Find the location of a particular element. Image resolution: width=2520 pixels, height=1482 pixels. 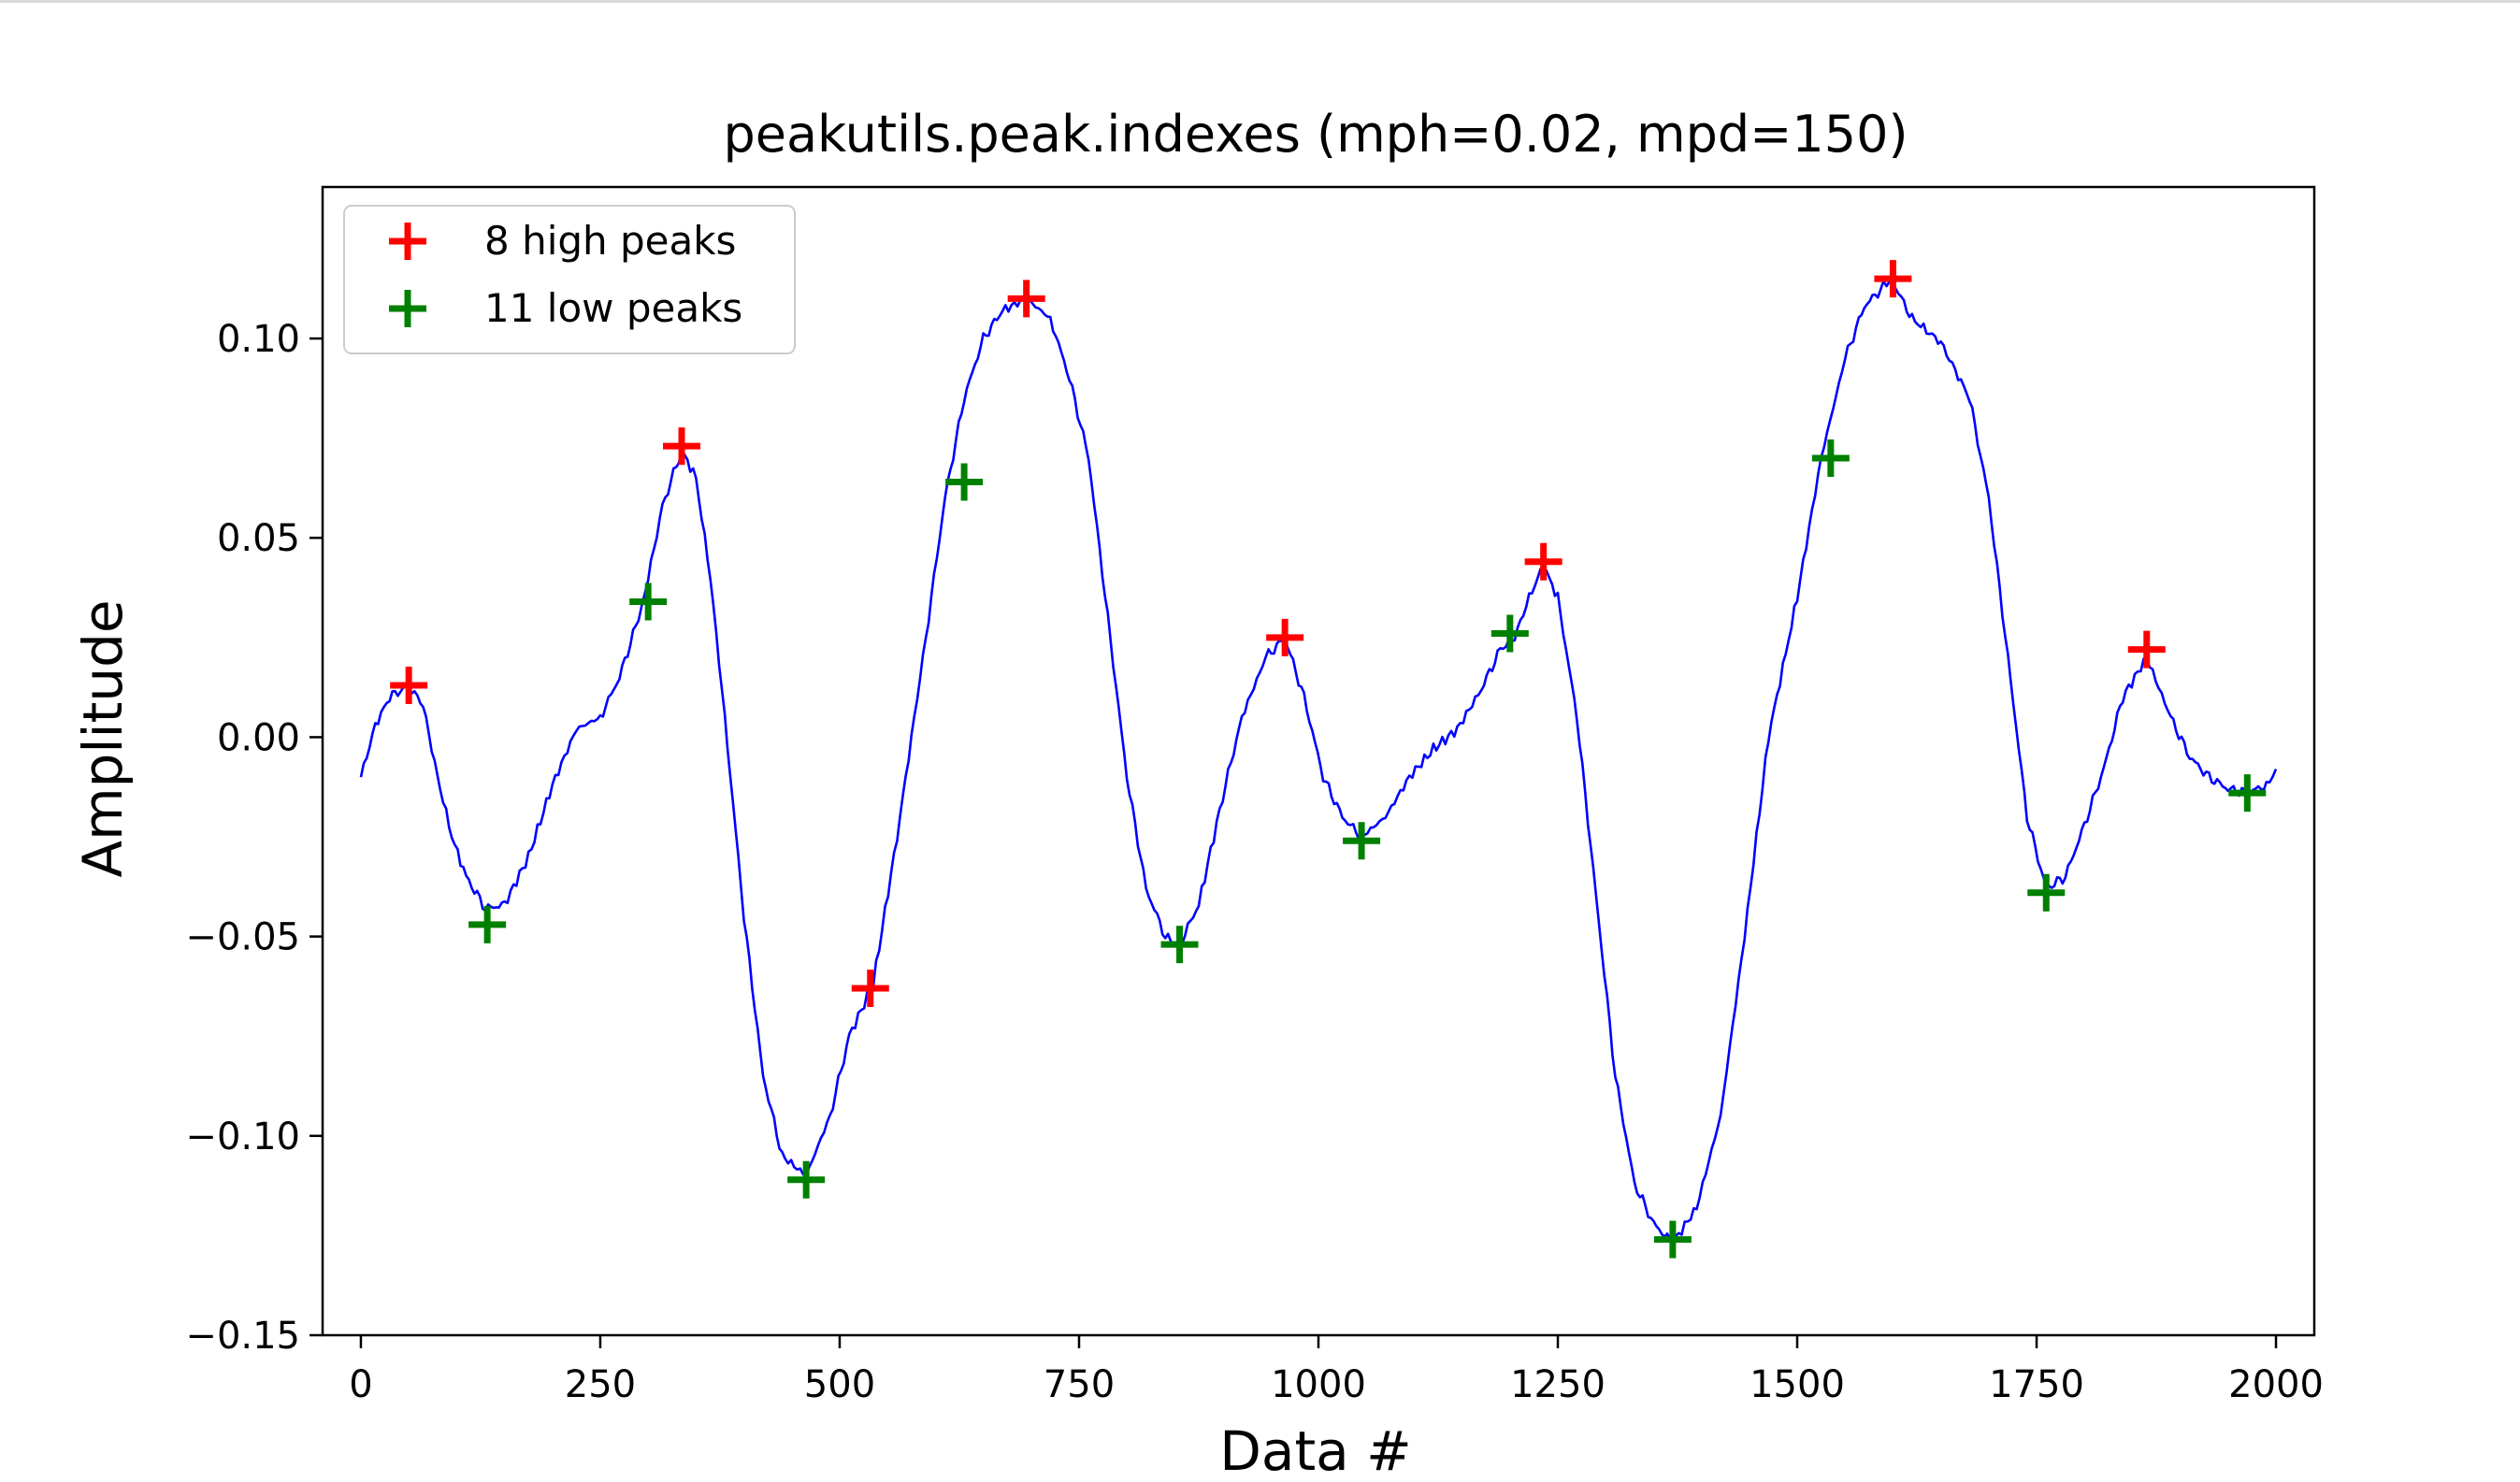

legend-box is located at coordinates (569, 279).